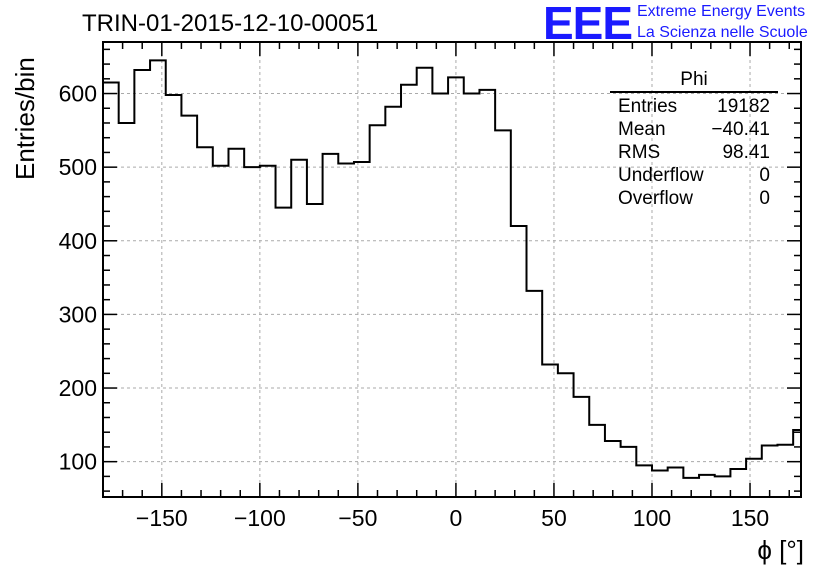 The image size is (836, 572). I want to click on logo-caption-line1: Extreme Energy Events, so click(721, 11).